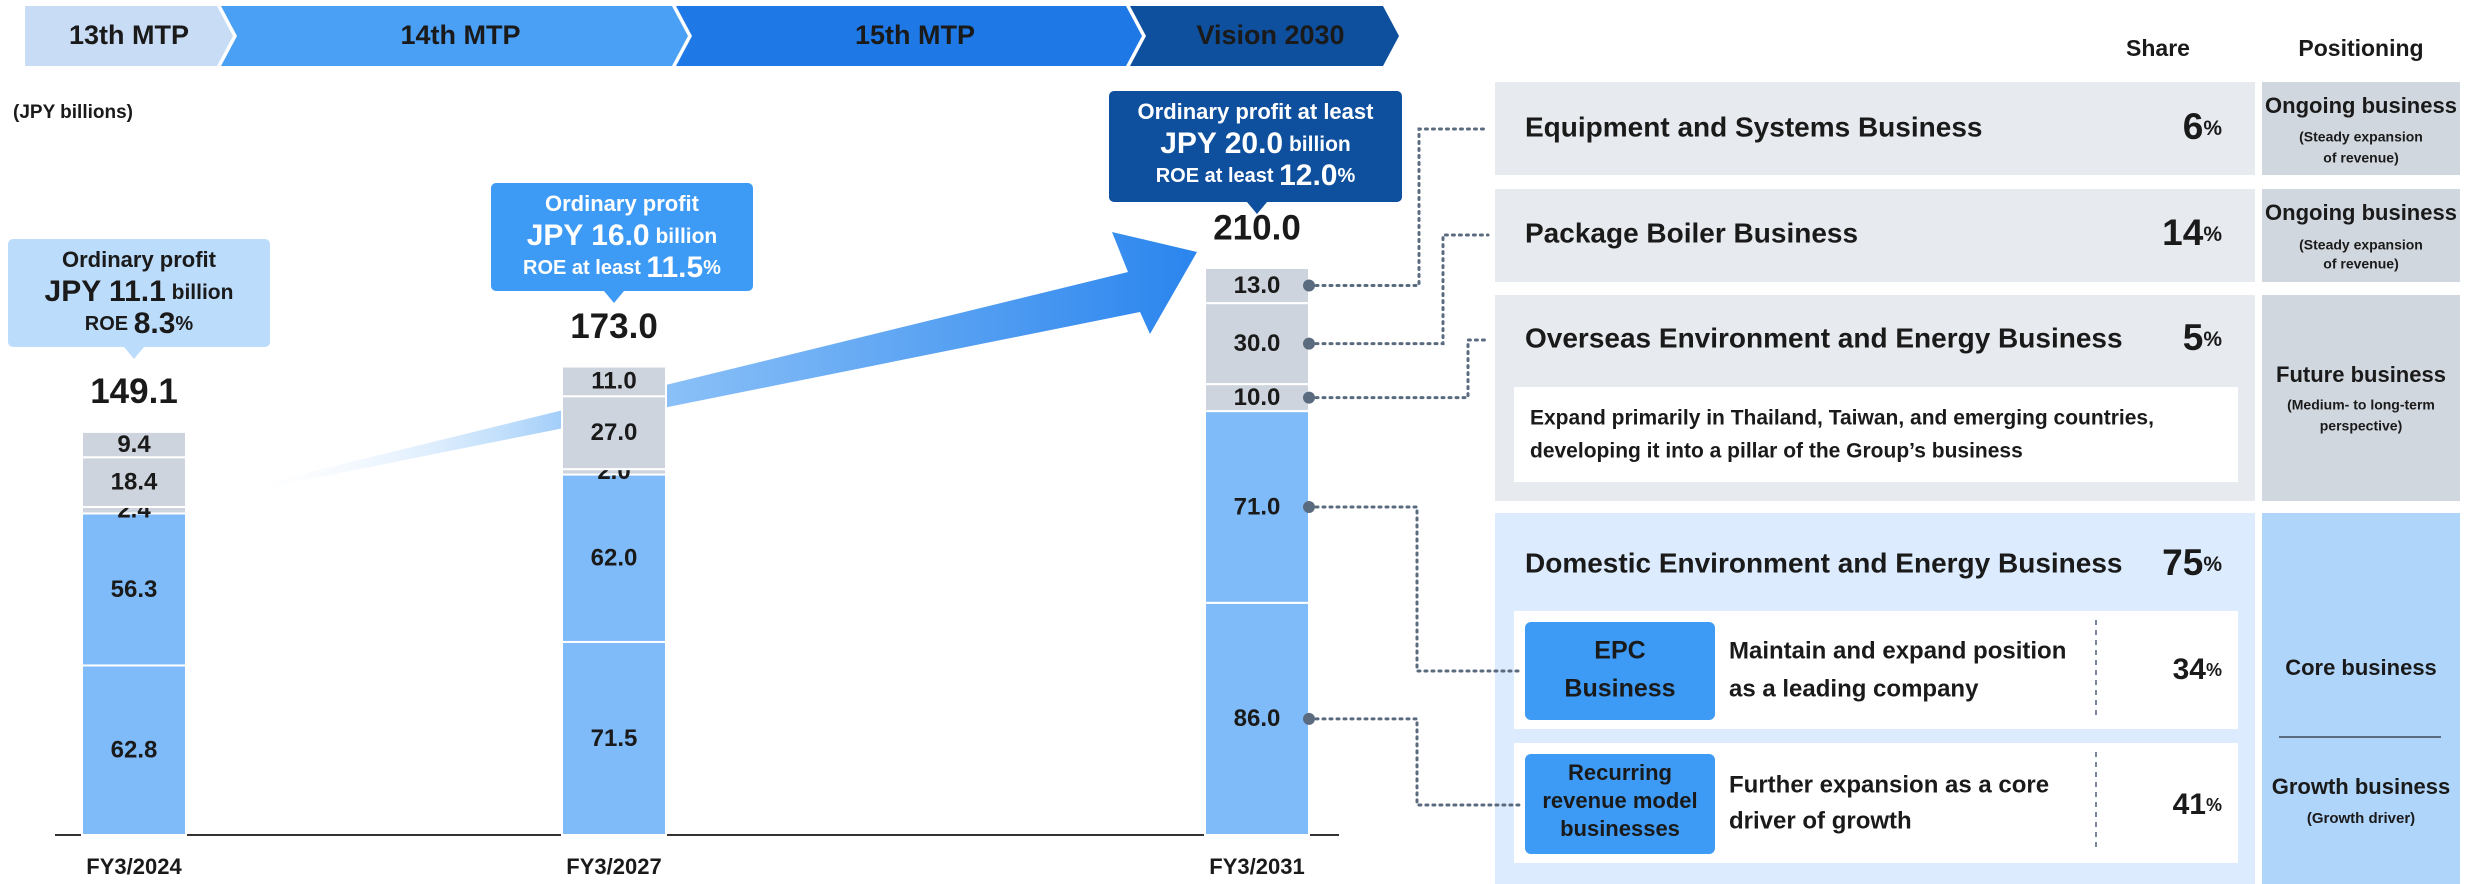 The width and height of the screenshot is (2469, 884). I want to click on sub-description: Further expansion as a core, so click(1889, 784).